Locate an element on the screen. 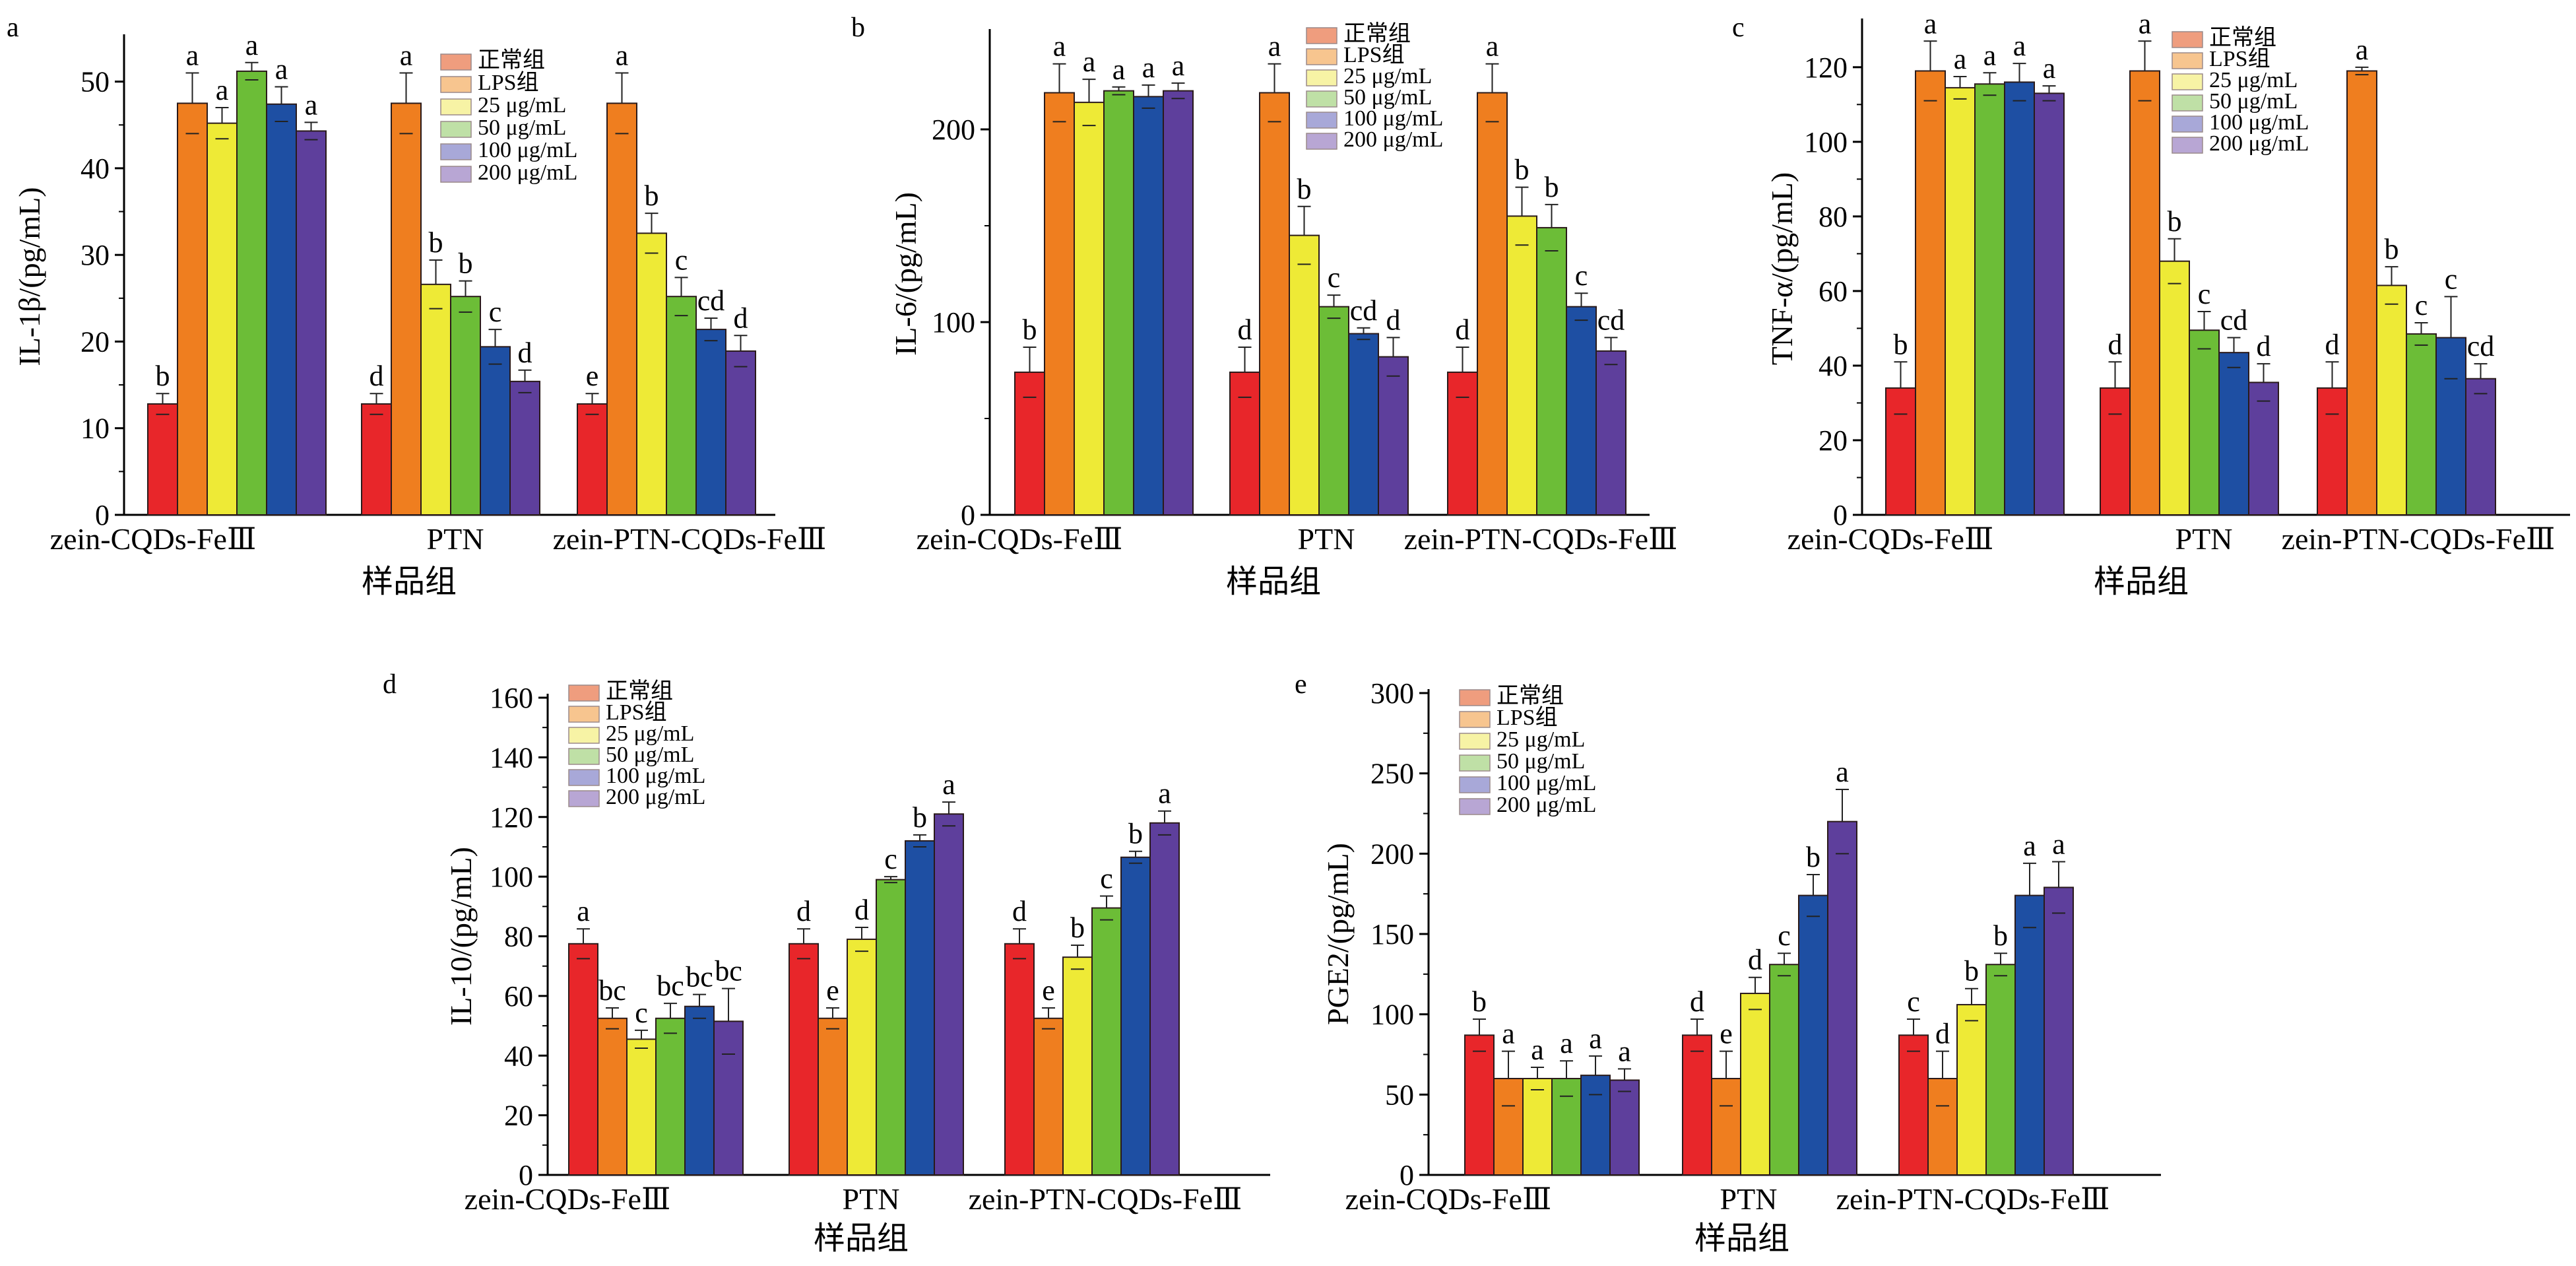  x-axis-label: 样品组 is located at coordinates (1273, 581).